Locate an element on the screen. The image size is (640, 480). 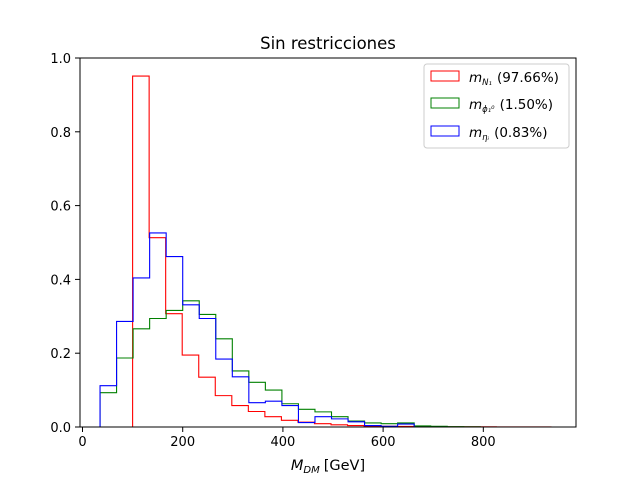
x-axis: 0 200 400 600 800 is located at coordinates (287, 438).